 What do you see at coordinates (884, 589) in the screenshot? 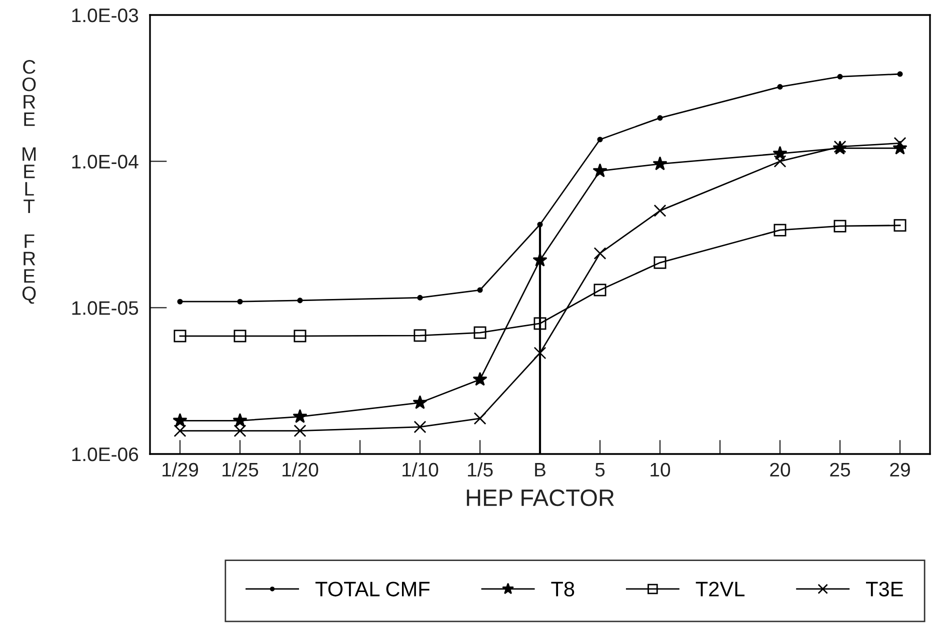
I see `legend-label: T3E` at bounding box center [884, 589].